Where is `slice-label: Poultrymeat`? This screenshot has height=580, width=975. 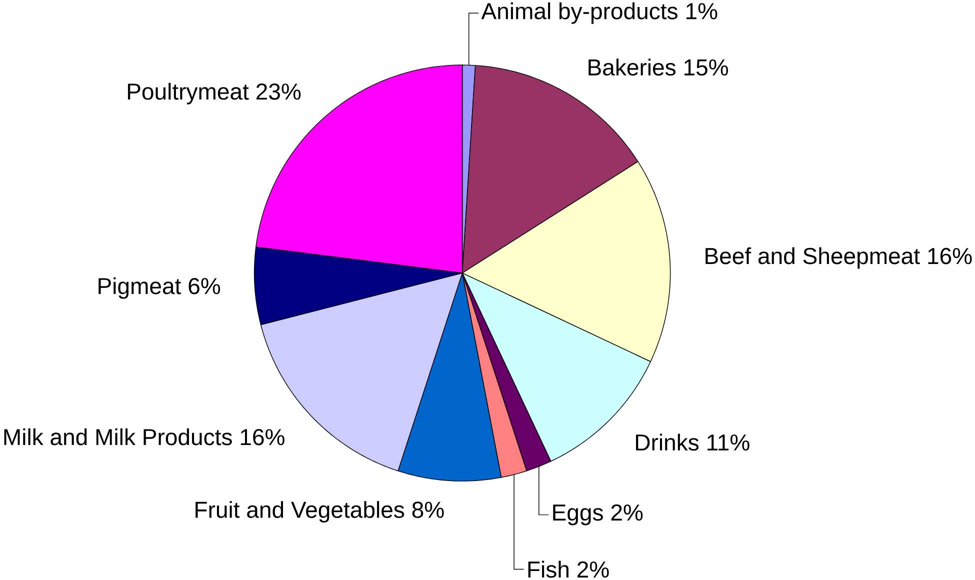 slice-label: Poultrymeat is located at coordinates (188, 93).